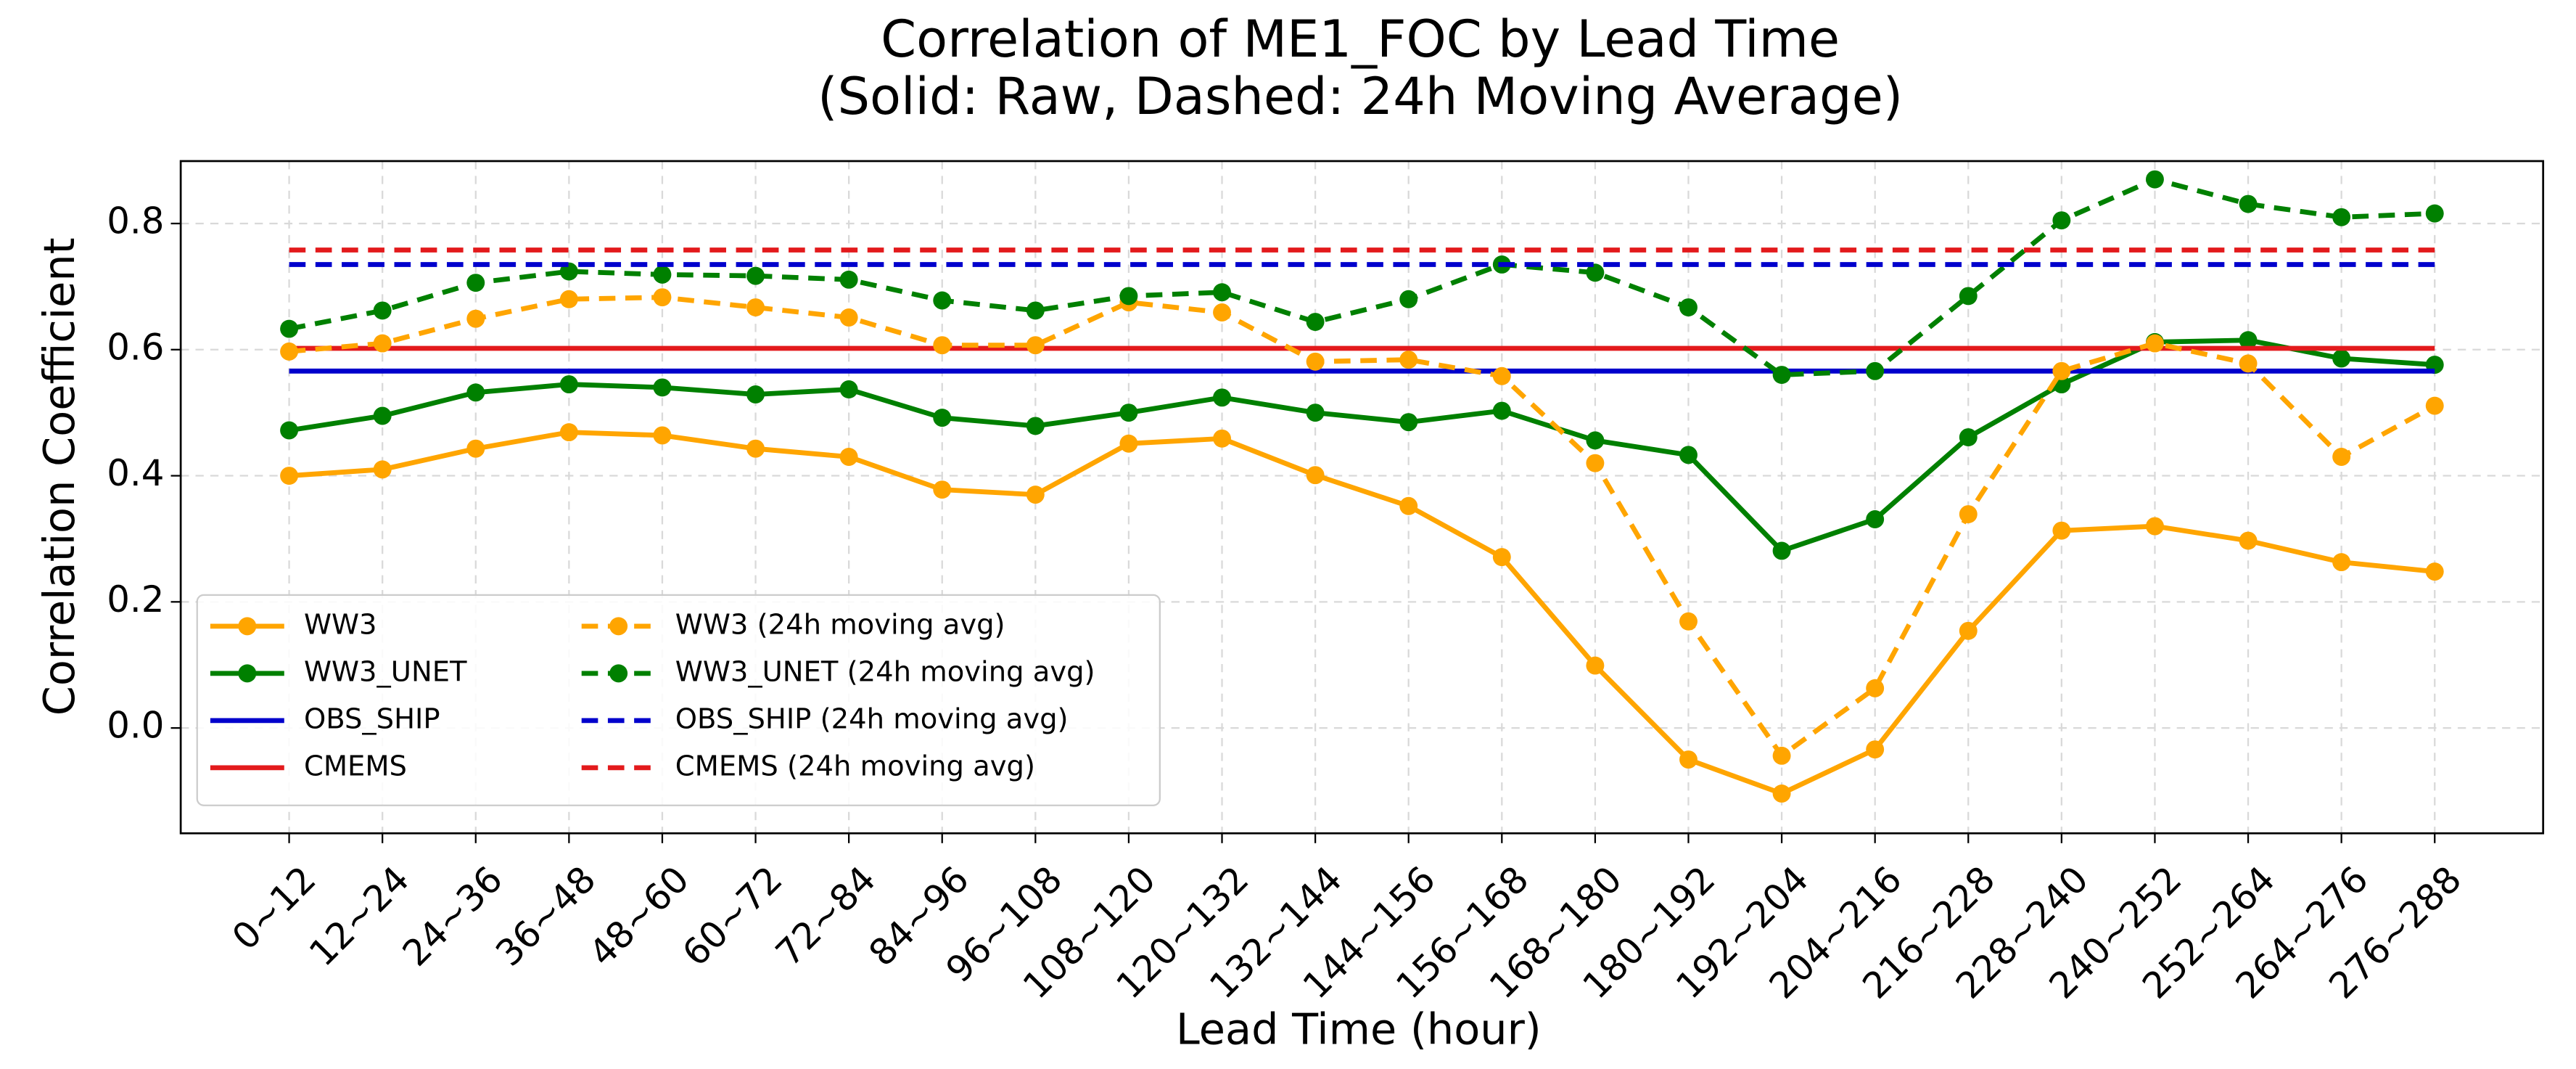  Describe the element at coordinates (545, 916) in the screenshot. I see `x-tick-label: 36~48` at that location.